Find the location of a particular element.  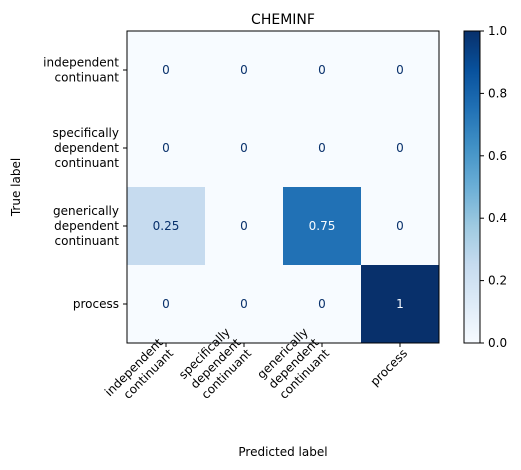

colorbar-ticks: 0.0 0.2 0.4 0.6 0.8 1.0 is located at coordinates (493, 187).